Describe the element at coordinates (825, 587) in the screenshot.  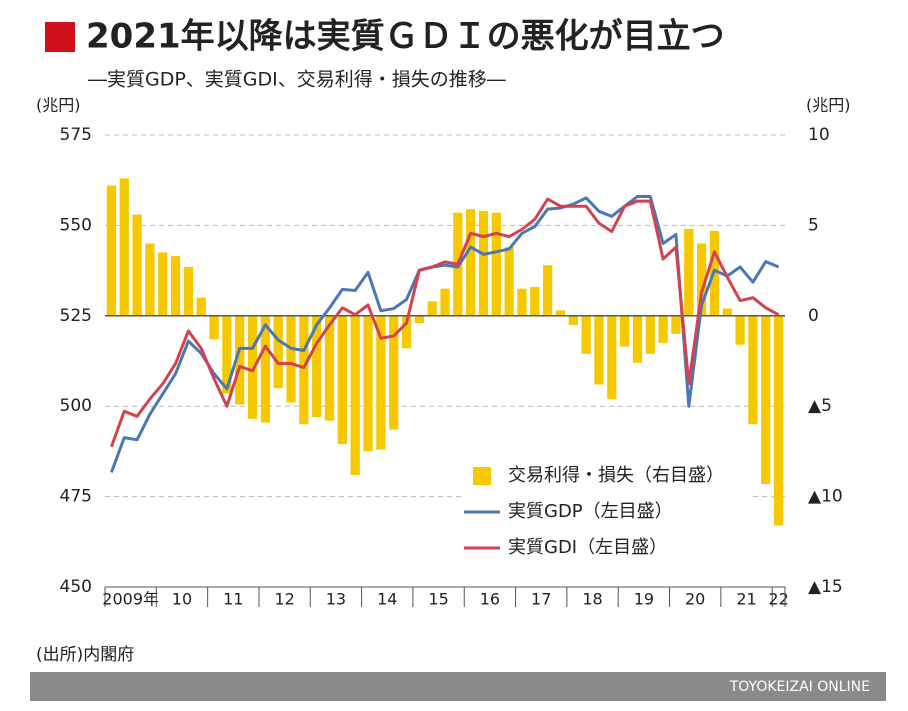
I see `y2-tick-label: ▲15` at that location.